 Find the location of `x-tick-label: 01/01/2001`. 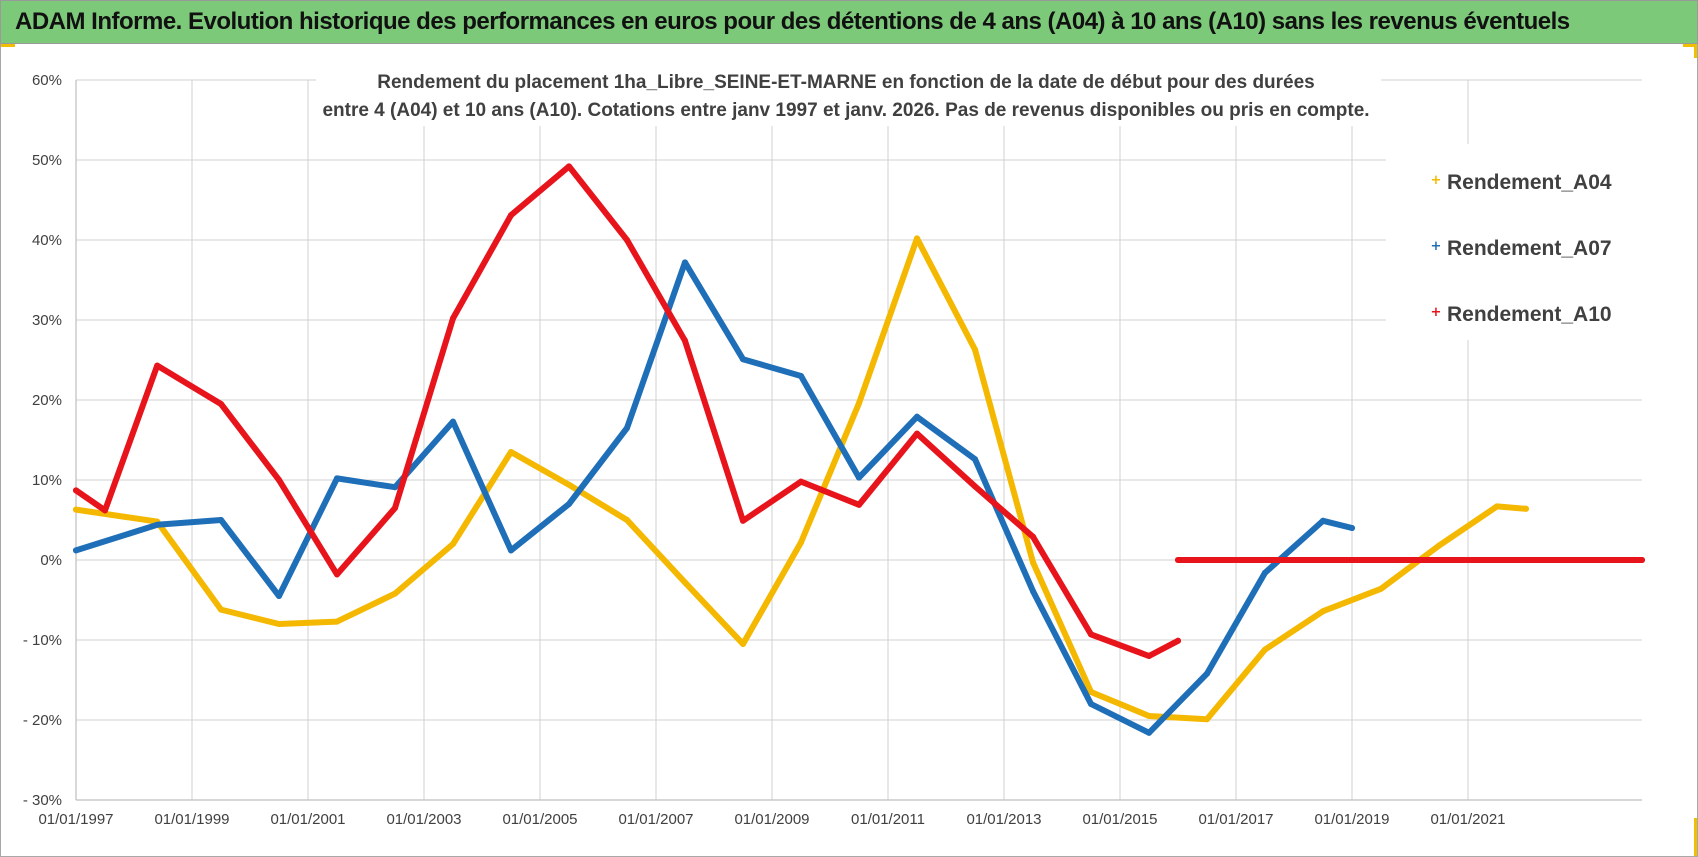

x-tick-label: 01/01/2001 is located at coordinates (307, 819).